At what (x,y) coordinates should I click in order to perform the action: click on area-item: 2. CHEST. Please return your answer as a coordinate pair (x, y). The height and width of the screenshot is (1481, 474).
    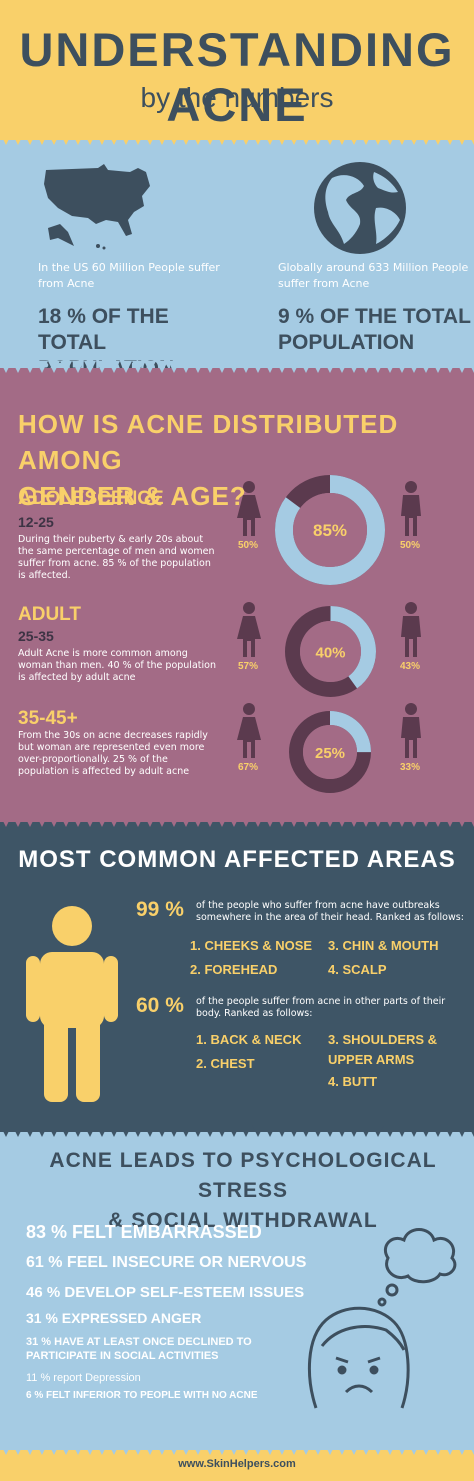
    Looking at the image, I should click on (225, 1063).